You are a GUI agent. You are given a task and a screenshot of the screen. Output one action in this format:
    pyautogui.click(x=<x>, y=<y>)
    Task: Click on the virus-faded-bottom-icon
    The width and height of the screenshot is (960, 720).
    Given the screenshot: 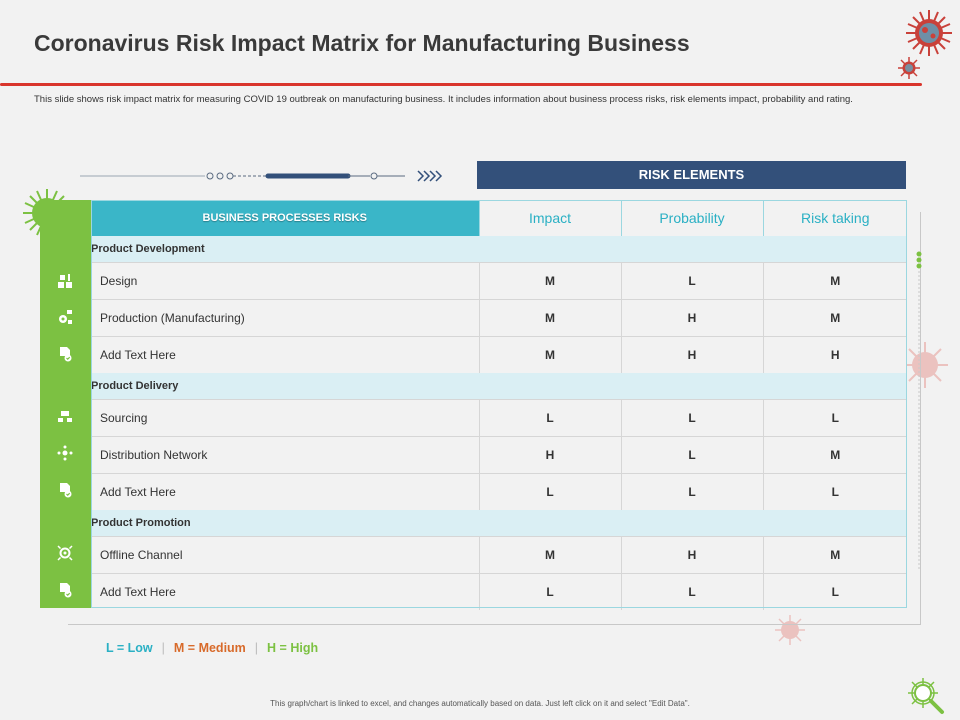 What is the action you would take?
    pyautogui.click(x=790, y=630)
    